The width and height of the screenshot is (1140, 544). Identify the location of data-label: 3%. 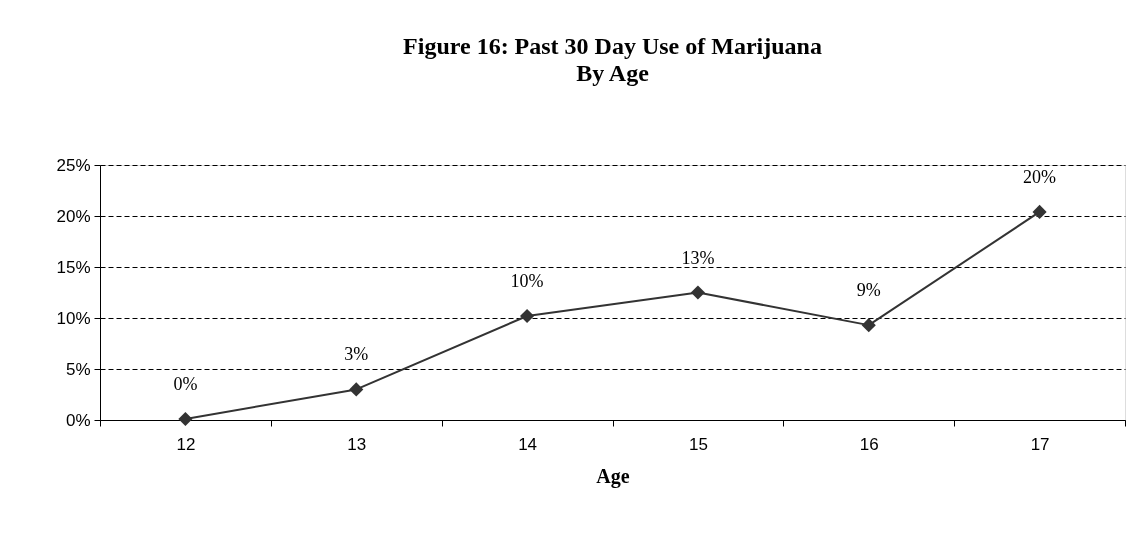
(356, 354).